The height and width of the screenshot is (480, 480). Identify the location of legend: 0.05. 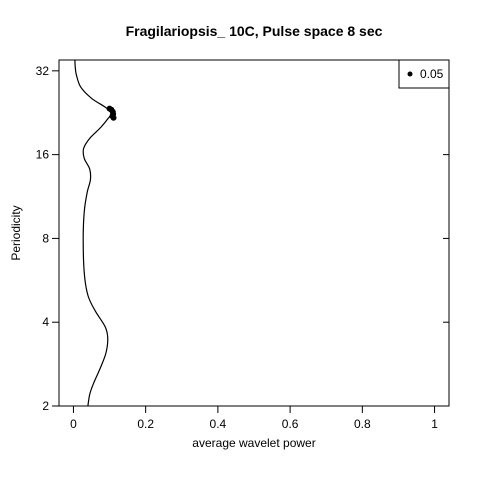
(424, 74).